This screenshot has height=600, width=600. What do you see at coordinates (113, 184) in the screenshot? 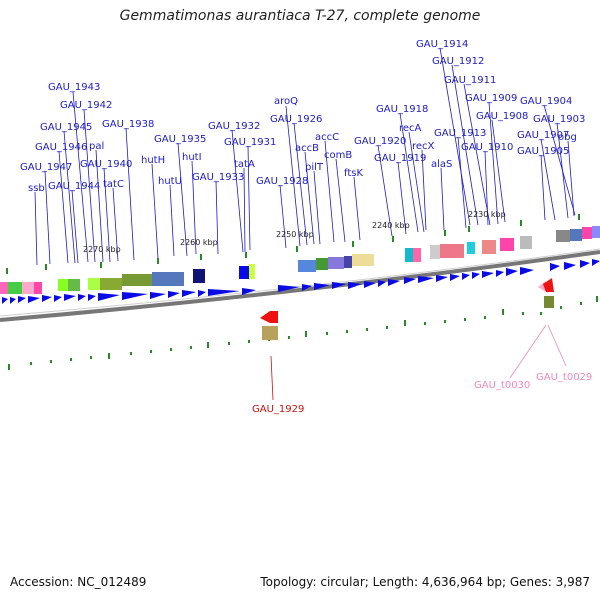
I see `gene-label: tatC` at bounding box center [113, 184].